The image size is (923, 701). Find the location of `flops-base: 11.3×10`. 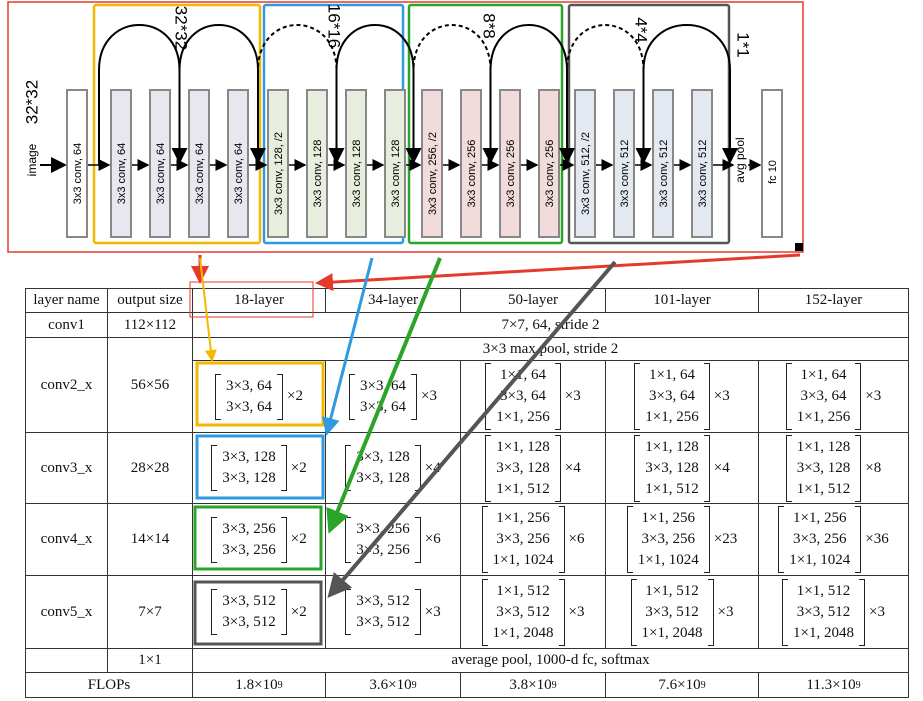

flops-base: 11.3×10 is located at coordinates (831, 684).